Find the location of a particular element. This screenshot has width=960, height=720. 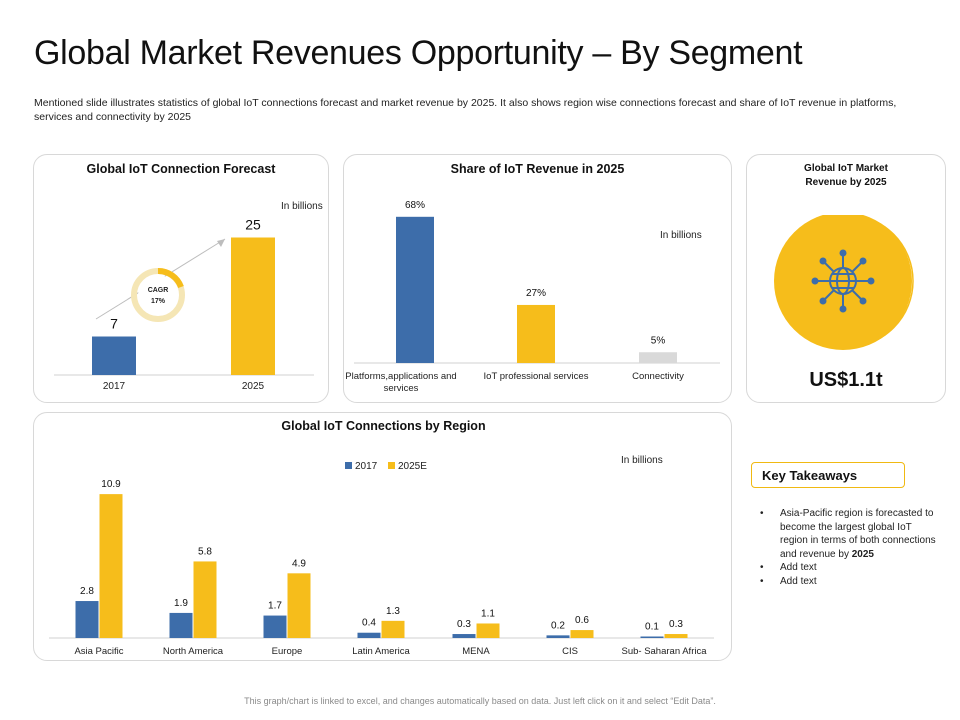

revenue-card-title-line2: Revenue by 2025 is located at coordinates (846, 182).